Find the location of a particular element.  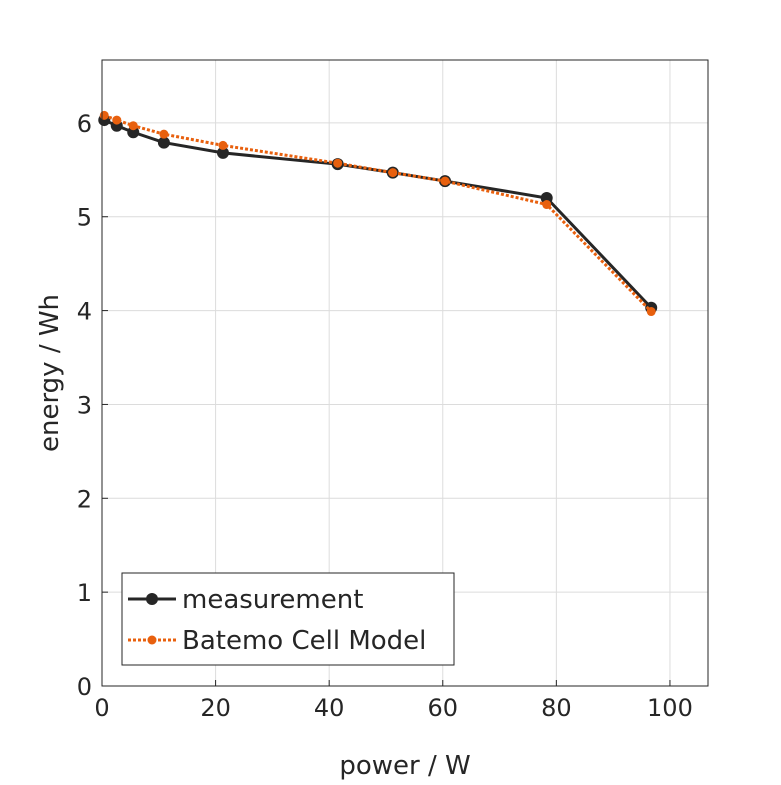

y-tick-label: 3 is located at coordinates (84, 405).